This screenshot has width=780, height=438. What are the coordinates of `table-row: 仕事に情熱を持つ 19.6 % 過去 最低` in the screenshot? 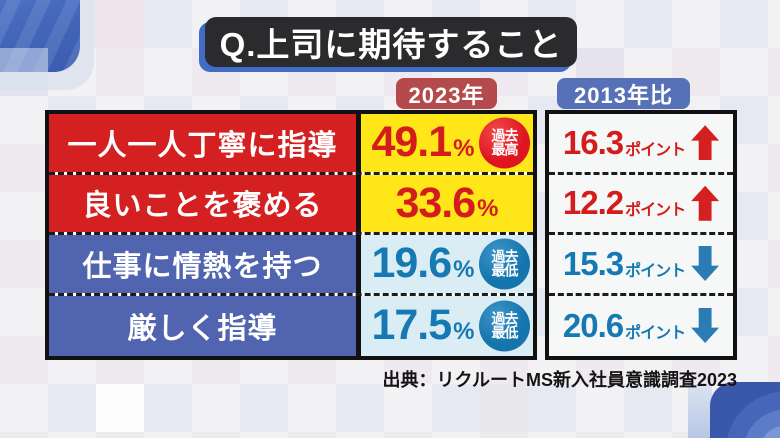 It's located at (291, 265).